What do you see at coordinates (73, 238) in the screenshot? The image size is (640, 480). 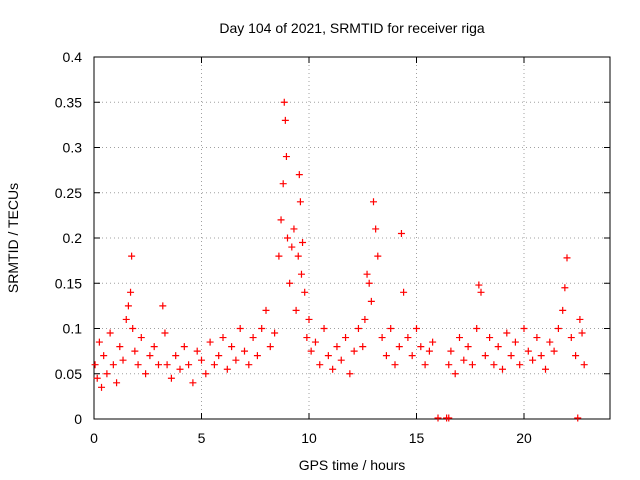 I see `y-tick-label: 0.2` at bounding box center [73, 238].